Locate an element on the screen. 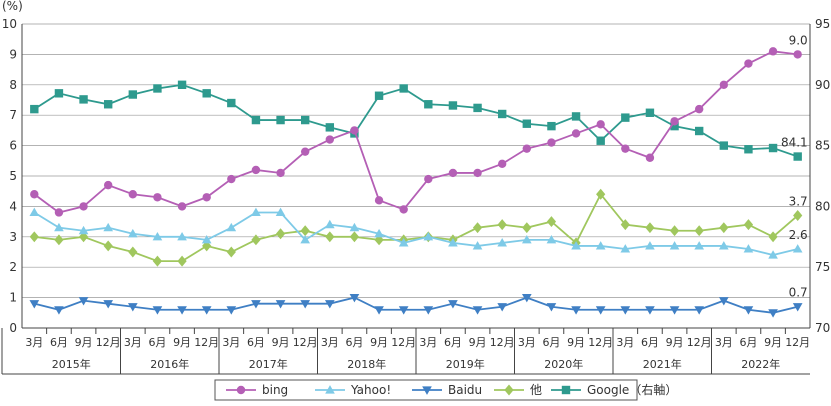 This screenshot has width=831, height=406. end-value-label: 3.7 is located at coordinates (798, 202).